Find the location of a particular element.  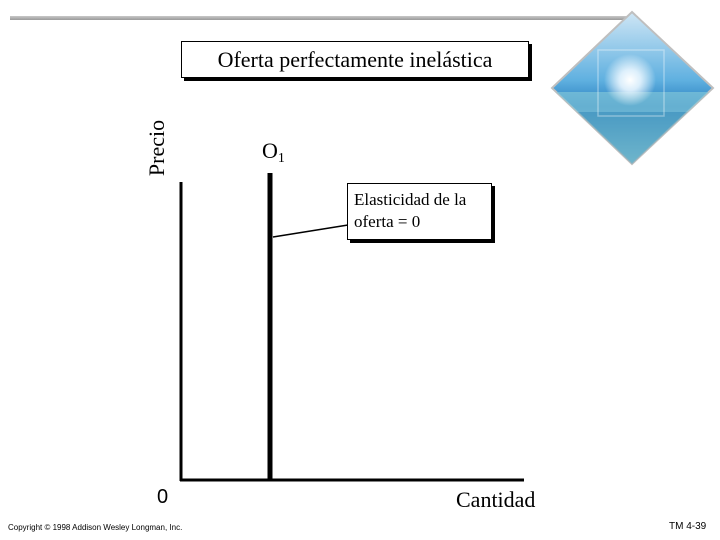

annotation-line-1: Elasticidad de la is located at coordinates (410, 199).